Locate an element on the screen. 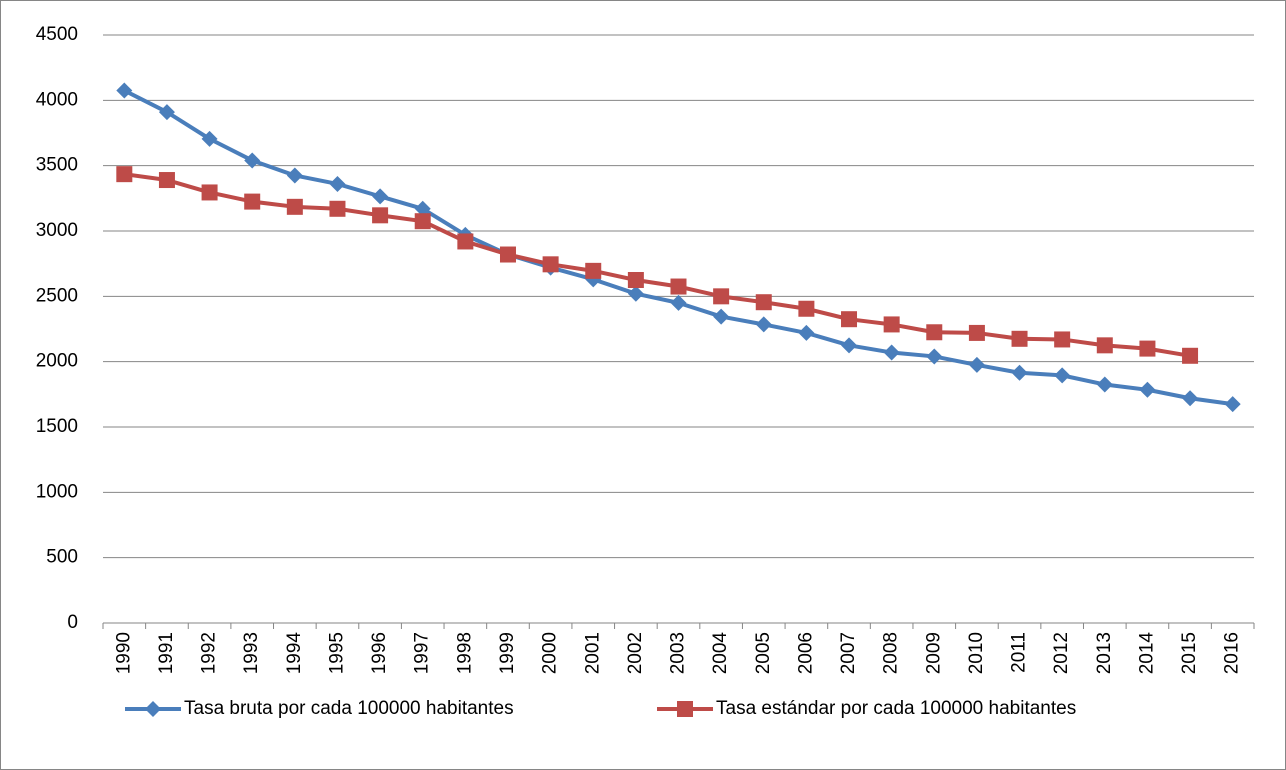  x-tick-label: 2000 is located at coordinates (550, 653).